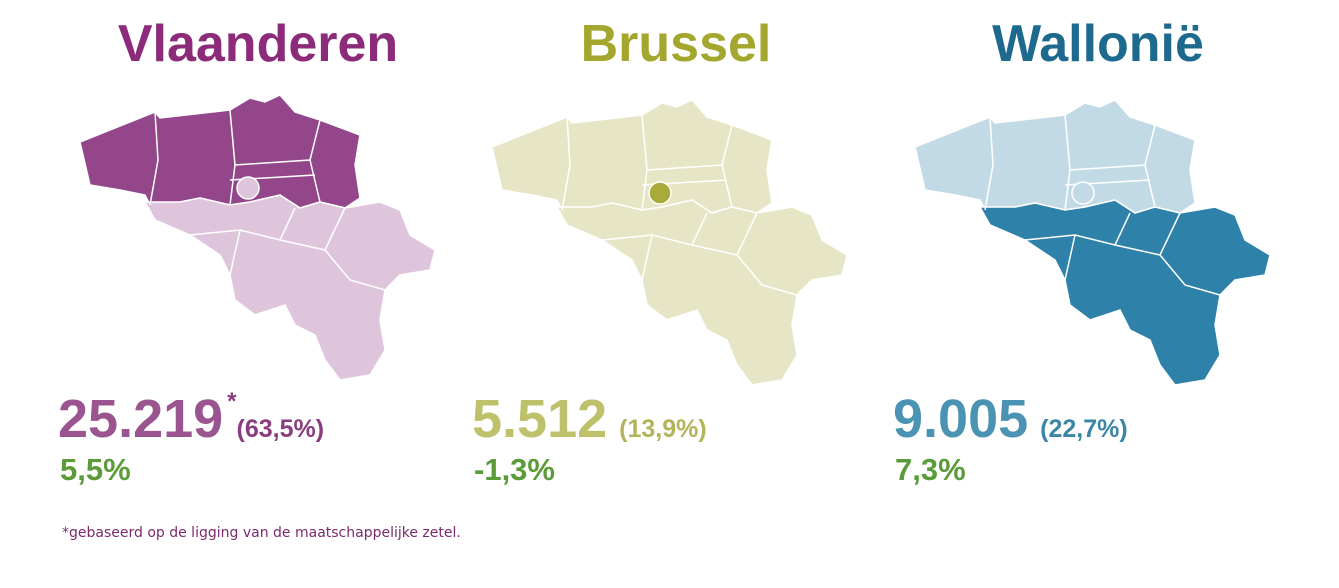 The width and height of the screenshot is (1339, 588). Describe the element at coordinates (514, 469) in the screenshot. I see `change: -1,3%` at that location.